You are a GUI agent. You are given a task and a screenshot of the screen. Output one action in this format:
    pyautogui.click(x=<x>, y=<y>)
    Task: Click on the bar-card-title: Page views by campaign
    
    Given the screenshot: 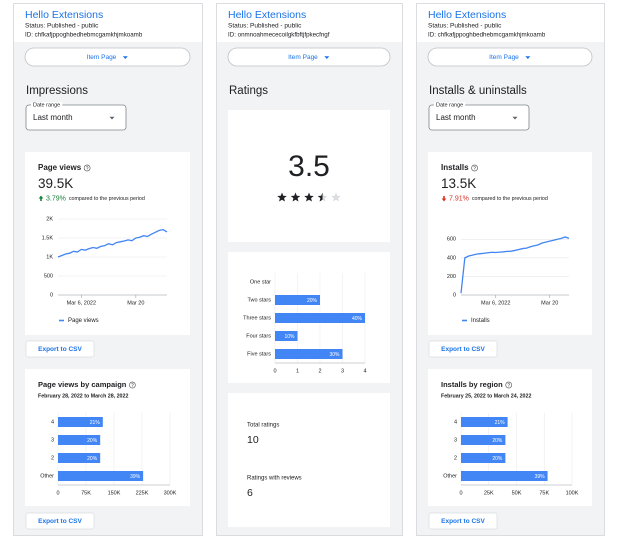 What is the action you would take?
    pyautogui.click(x=82, y=384)
    